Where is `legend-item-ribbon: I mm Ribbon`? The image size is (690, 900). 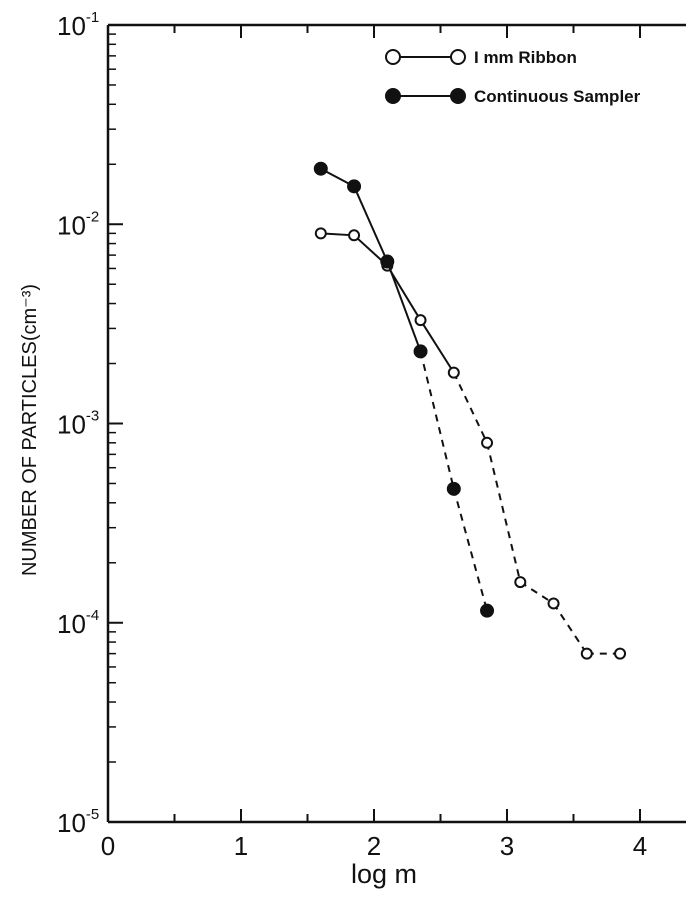
legend-item-ribbon: I mm Ribbon is located at coordinates (481, 57).